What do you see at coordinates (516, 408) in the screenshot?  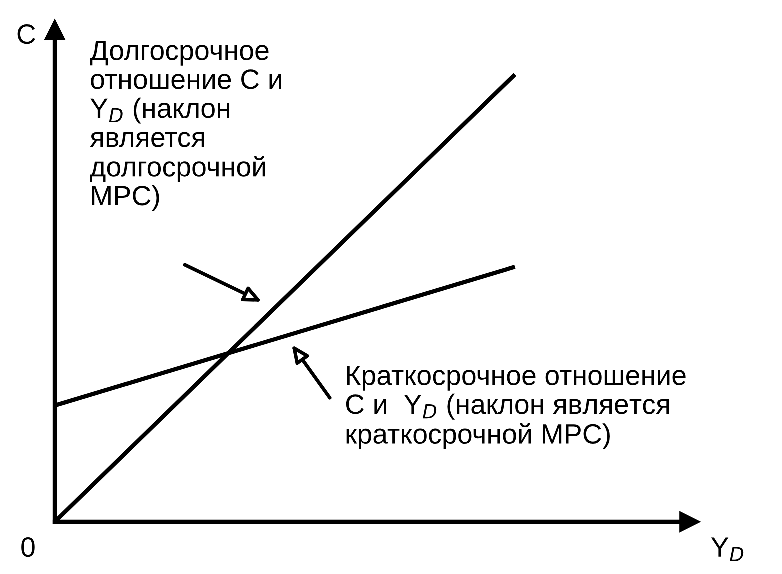 I see `annotation: Краткосрочное отношение C и Y$_{D}$ (наклон является краткосрочной MPC)` at bounding box center [516, 408].